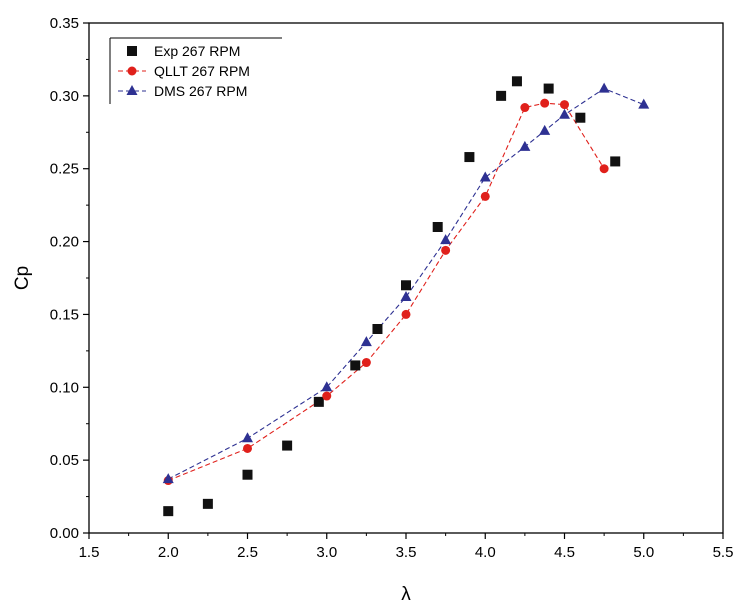 This screenshot has width=744, height=610. I want to click on y-axis-title: Cp, so click(22, 278).